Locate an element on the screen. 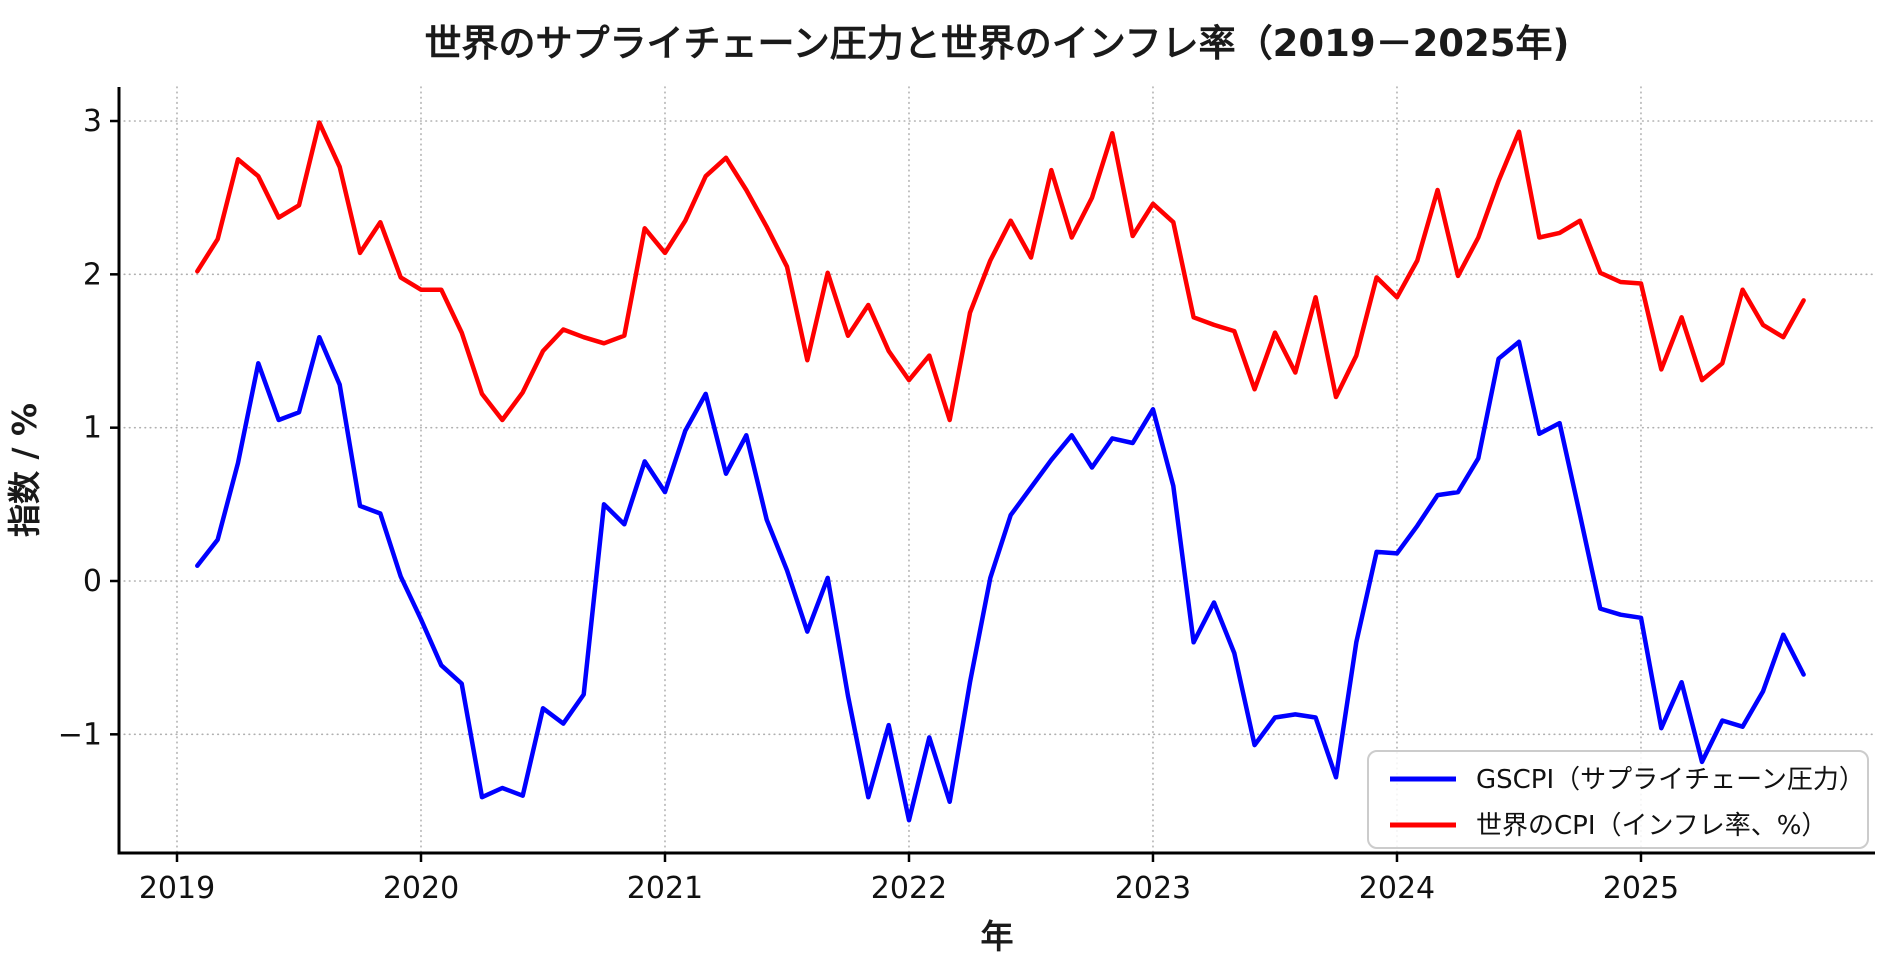  y-tick-label: 0 is located at coordinates (92, 581).